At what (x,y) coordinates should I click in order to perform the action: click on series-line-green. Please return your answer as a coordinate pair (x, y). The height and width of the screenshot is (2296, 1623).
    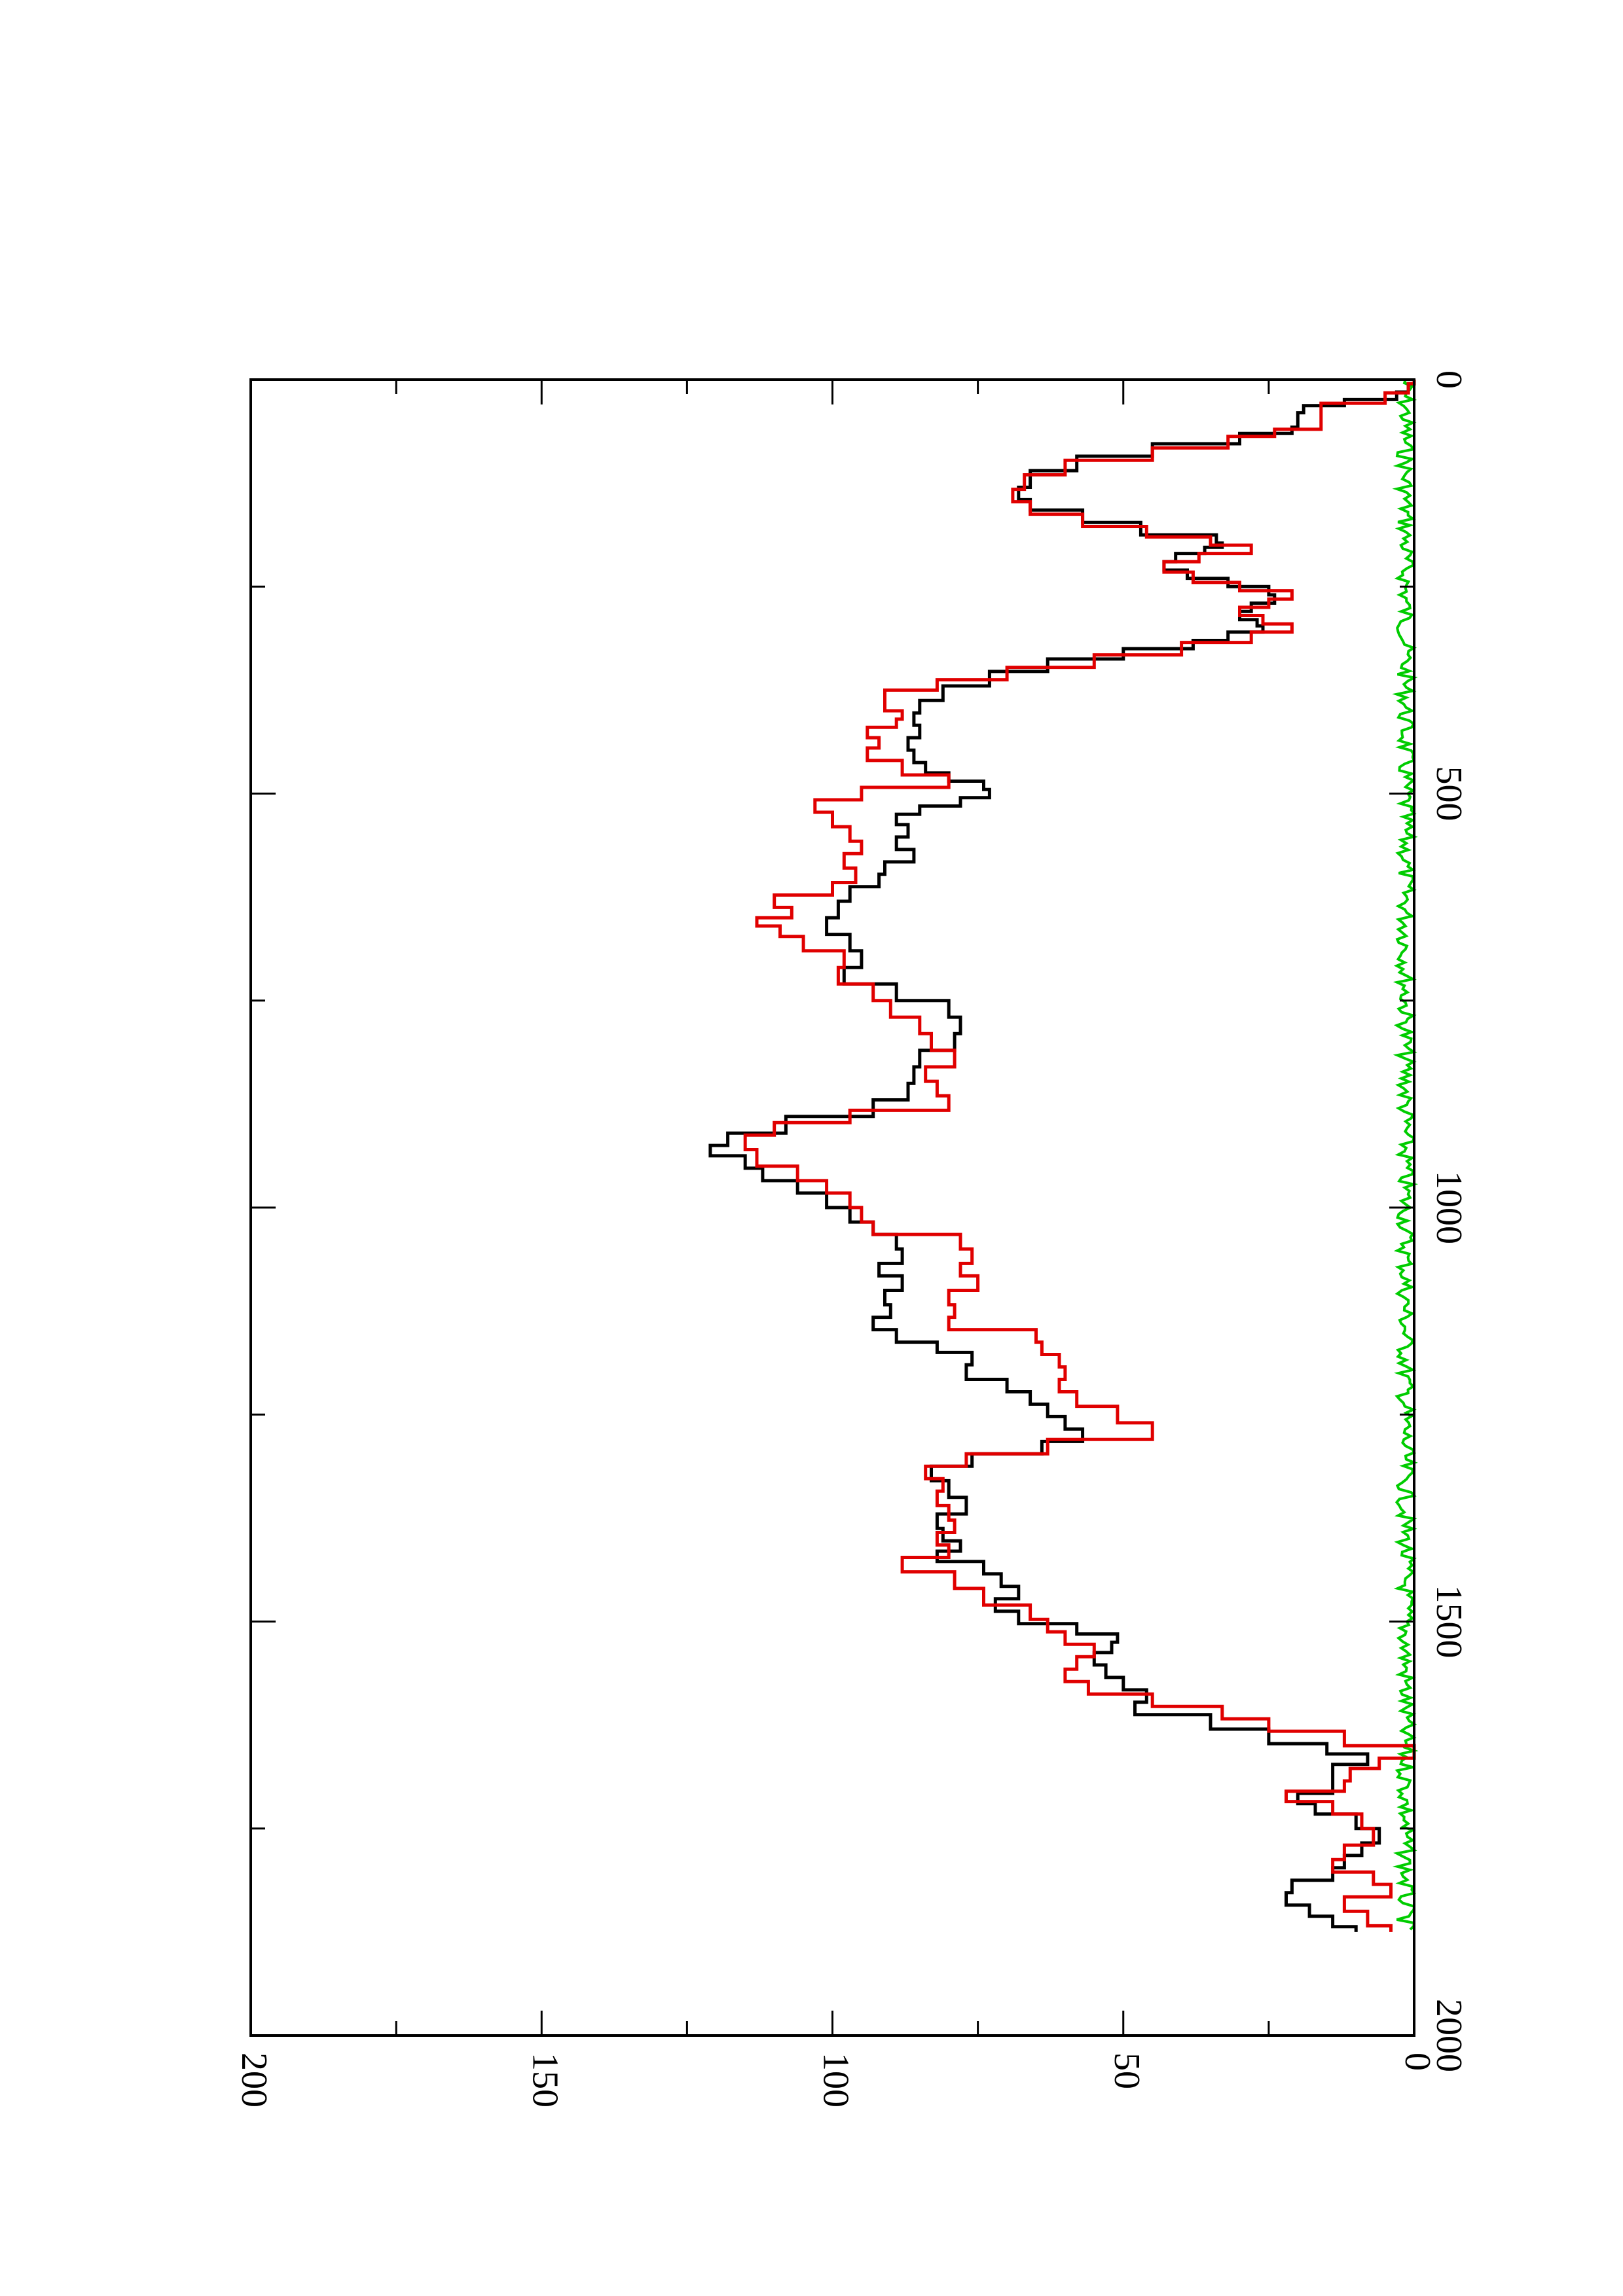
    Looking at the image, I should click on (1405, 1155).